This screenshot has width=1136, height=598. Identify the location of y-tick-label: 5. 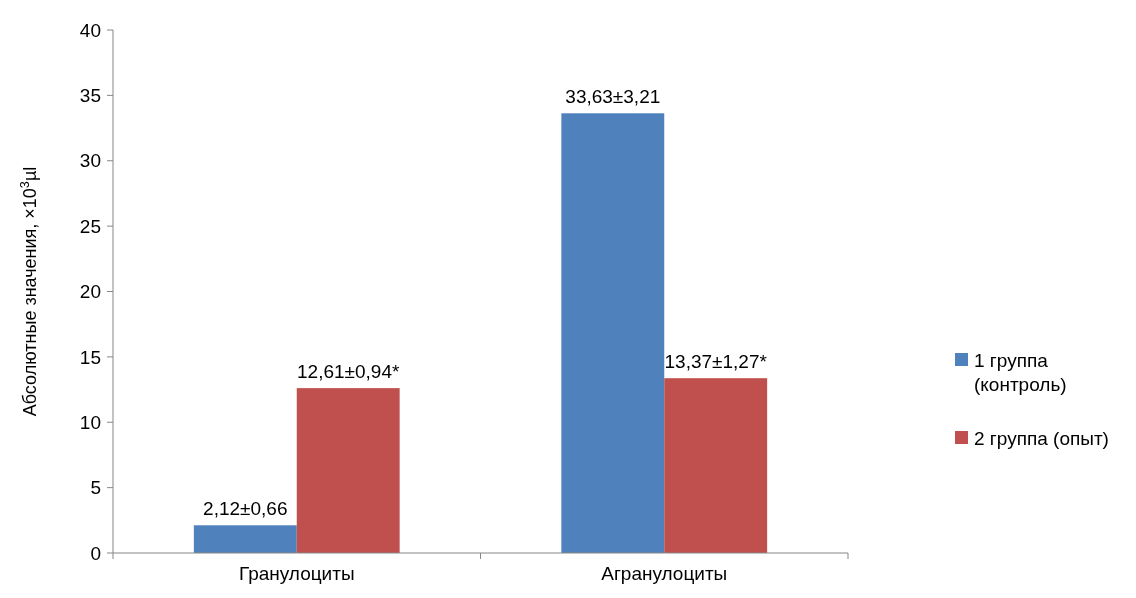
(95, 488).